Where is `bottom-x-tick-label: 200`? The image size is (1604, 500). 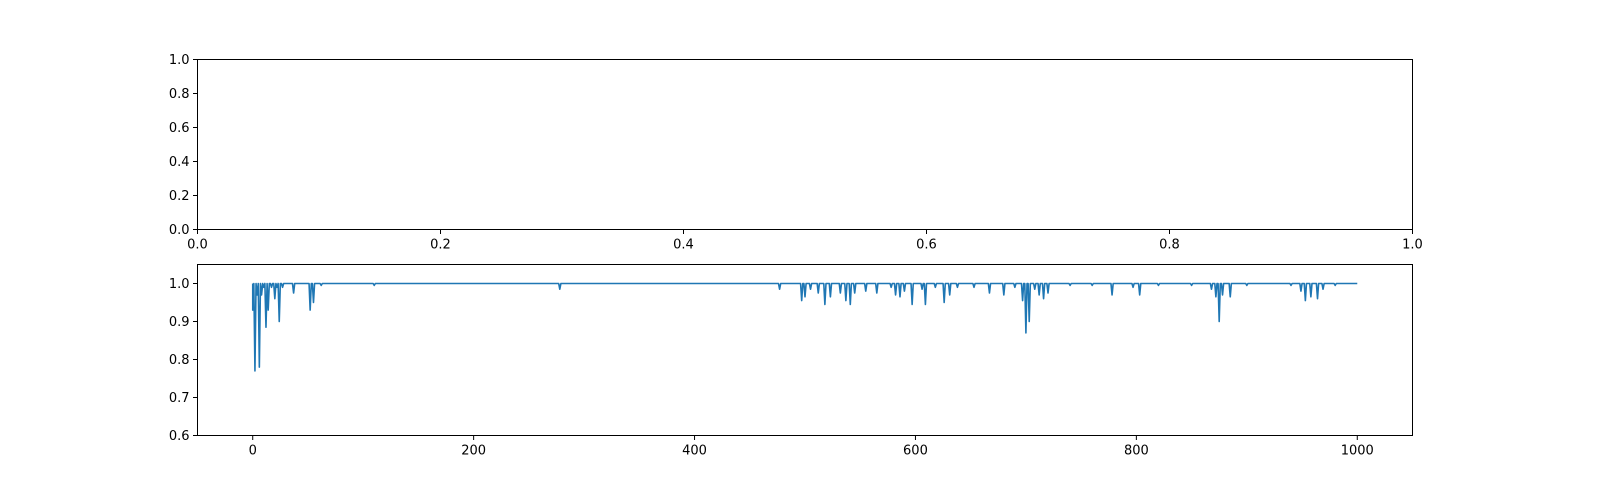
bottom-x-tick-label: 200 is located at coordinates (473, 451).